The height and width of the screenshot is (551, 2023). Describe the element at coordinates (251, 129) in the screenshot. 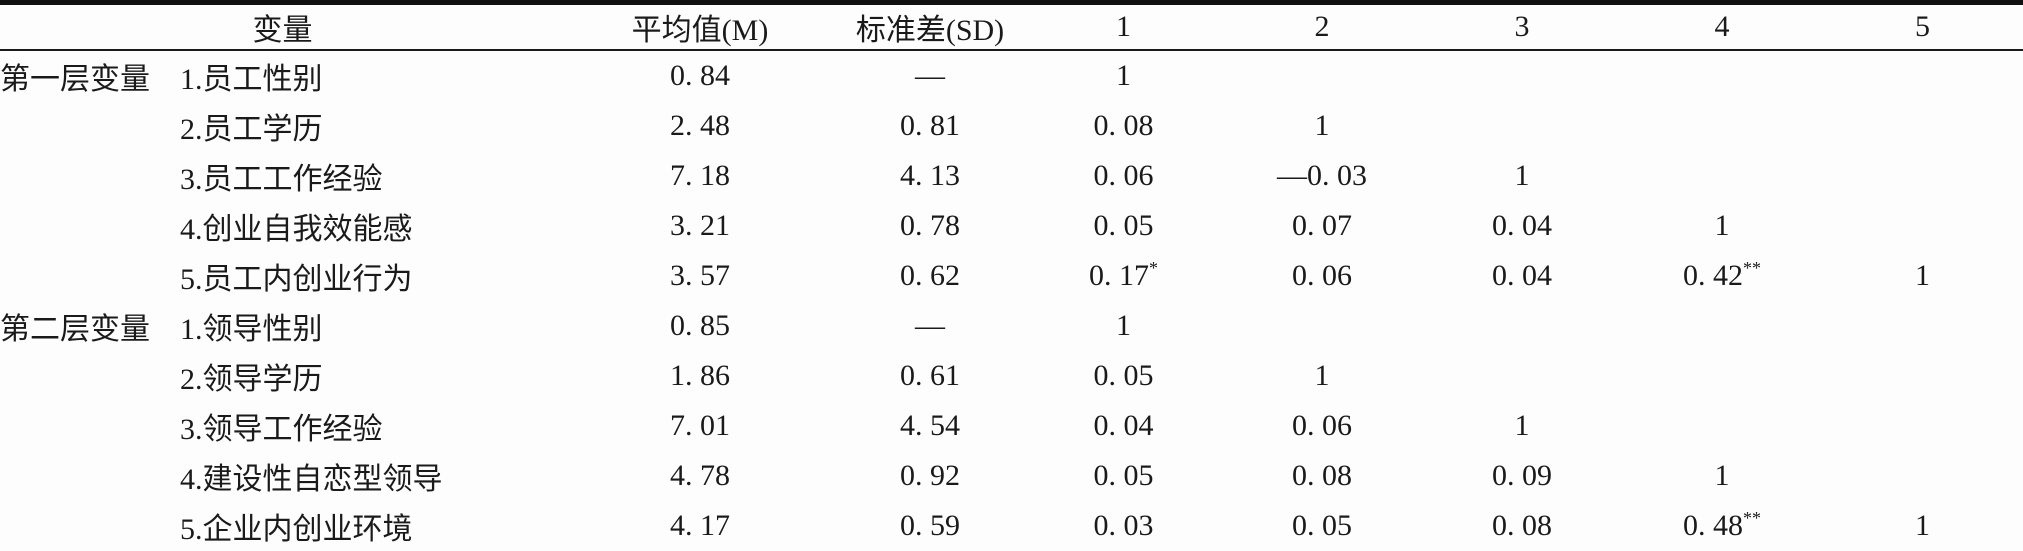

I see `variable-name-cell: 2.员工学历` at that location.